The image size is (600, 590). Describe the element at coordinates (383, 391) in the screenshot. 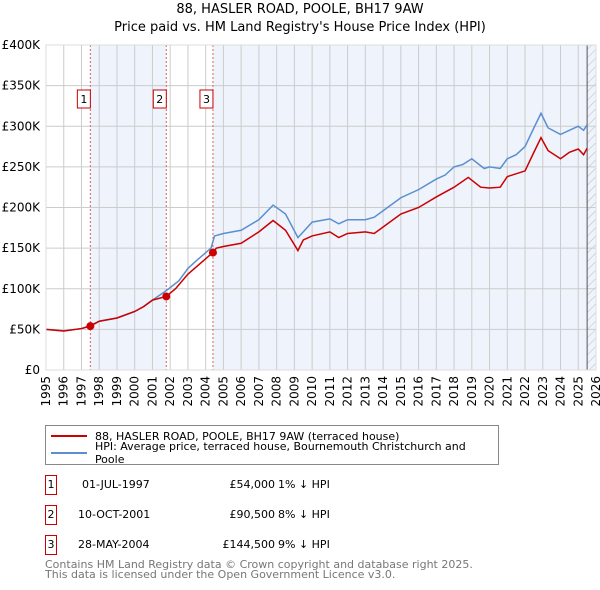

I see `x-tick-label: 2014` at that location.